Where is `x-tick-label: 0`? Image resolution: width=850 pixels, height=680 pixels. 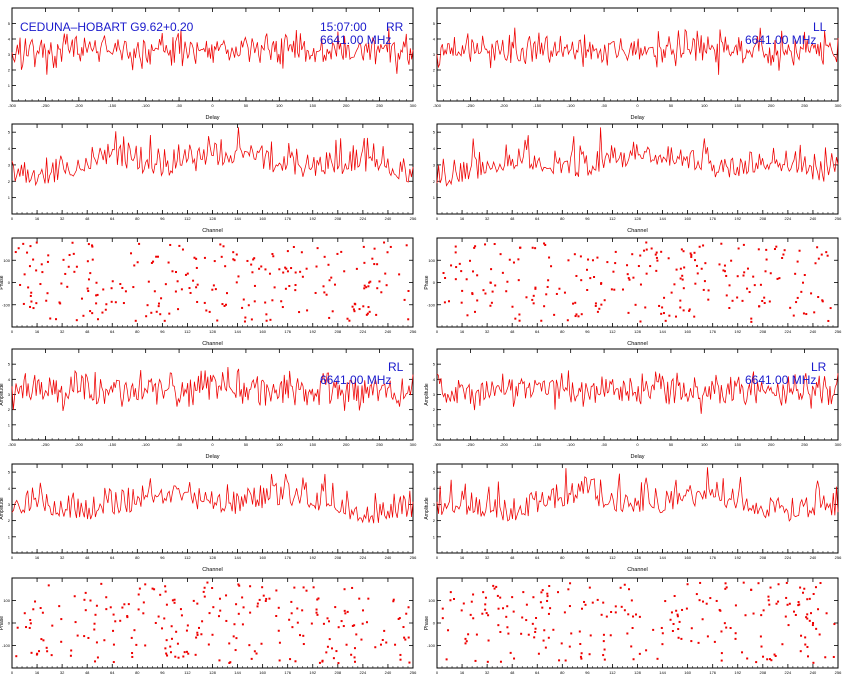 x-tick-label: 0 is located at coordinates (212, 444).